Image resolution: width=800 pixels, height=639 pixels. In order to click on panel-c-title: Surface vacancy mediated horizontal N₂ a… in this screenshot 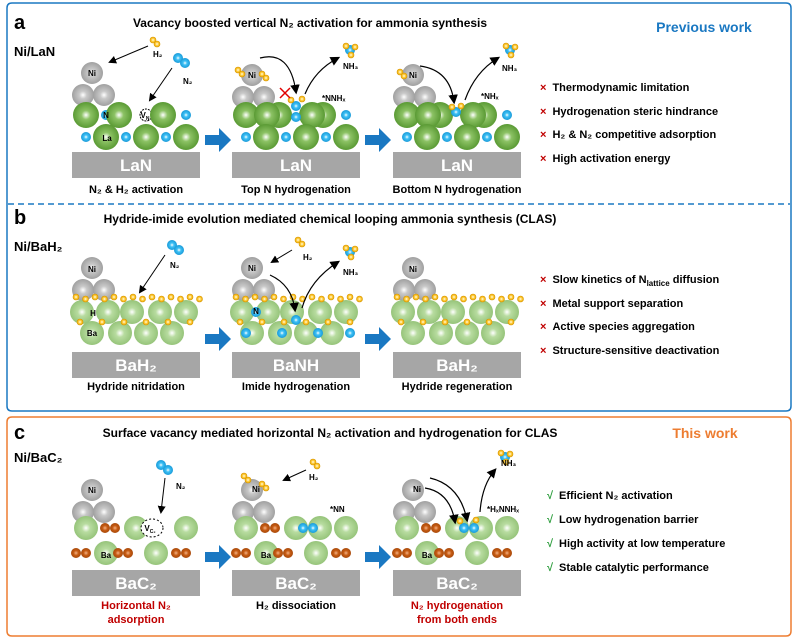, I will do `click(330, 433)`.